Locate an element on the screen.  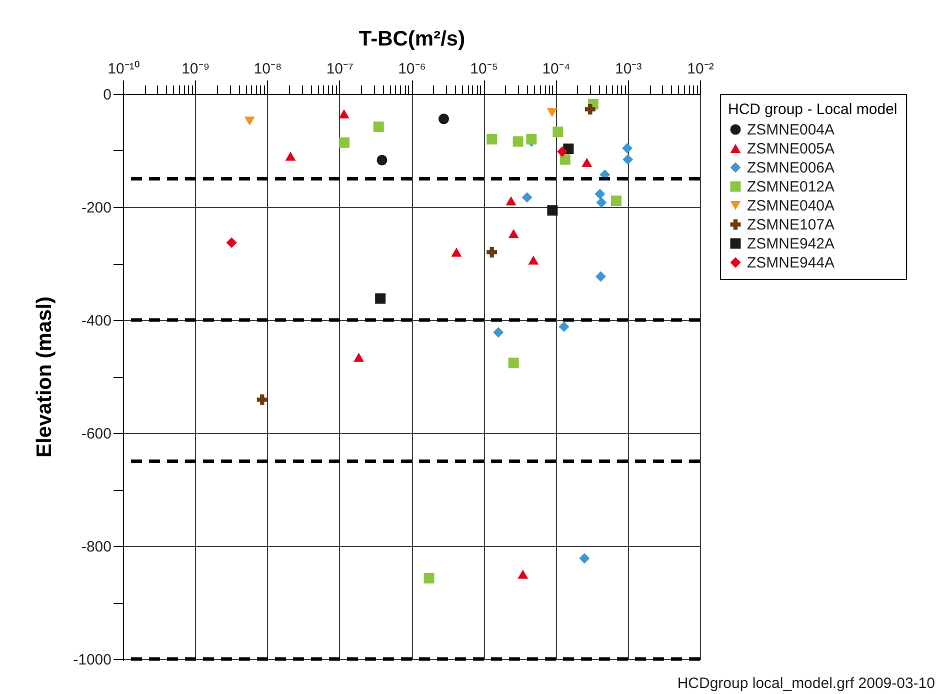
y-tick-label: -600 is located at coordinates (96, 434).